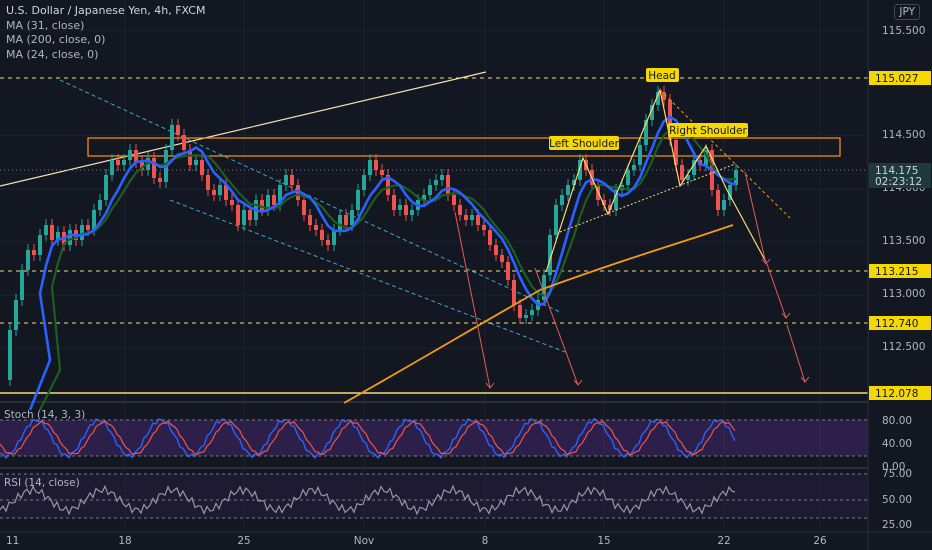  I want to click on price-label: 115.027, so click(900, 78).